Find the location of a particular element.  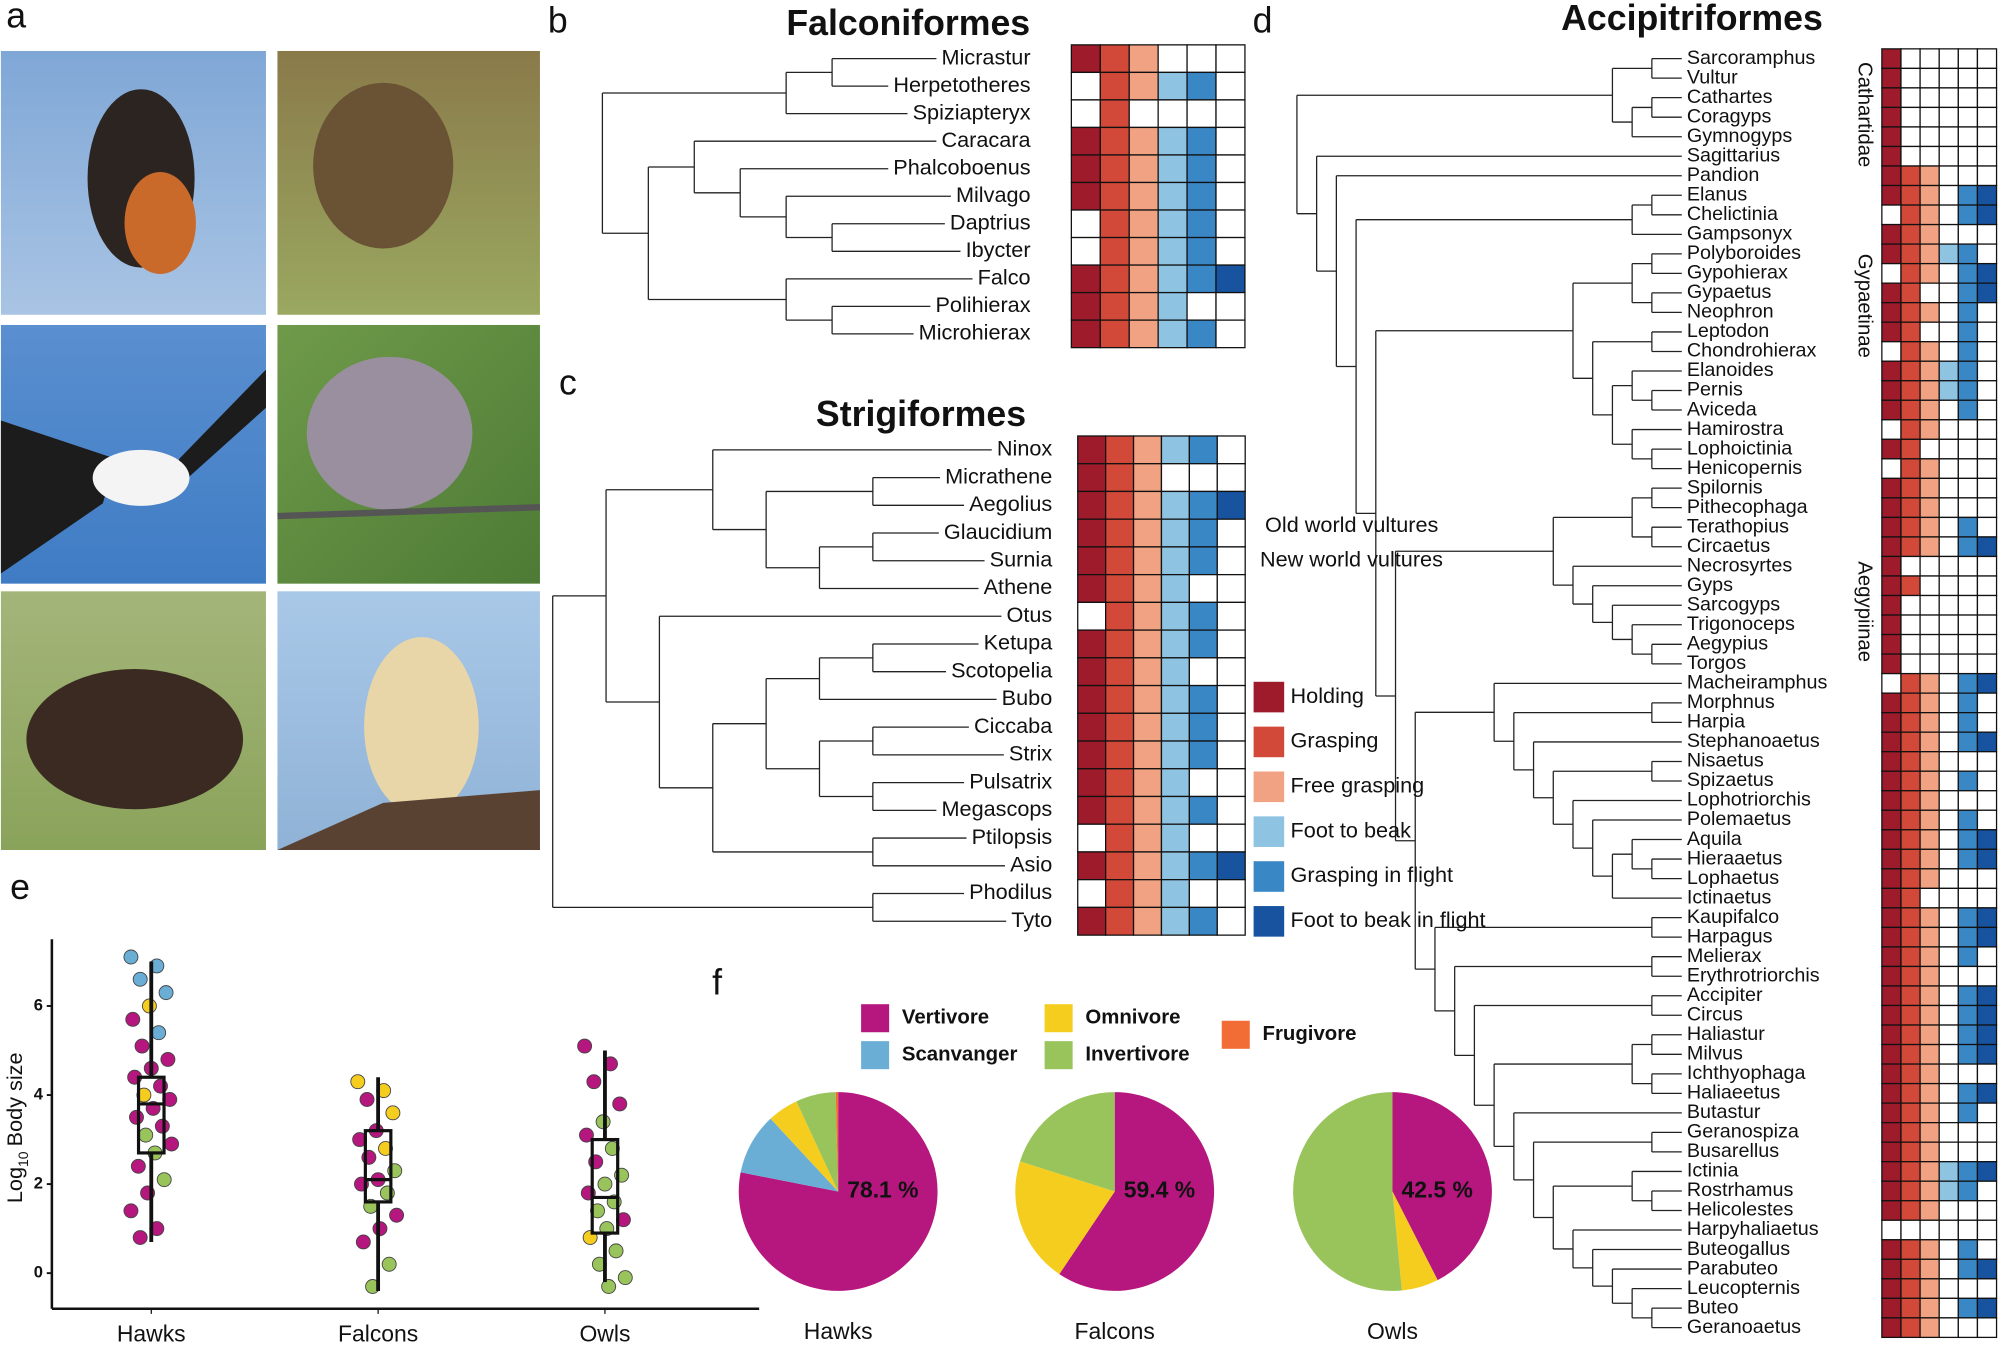

taxon-label: Chelictinia is located at coordinates (1732, 214).